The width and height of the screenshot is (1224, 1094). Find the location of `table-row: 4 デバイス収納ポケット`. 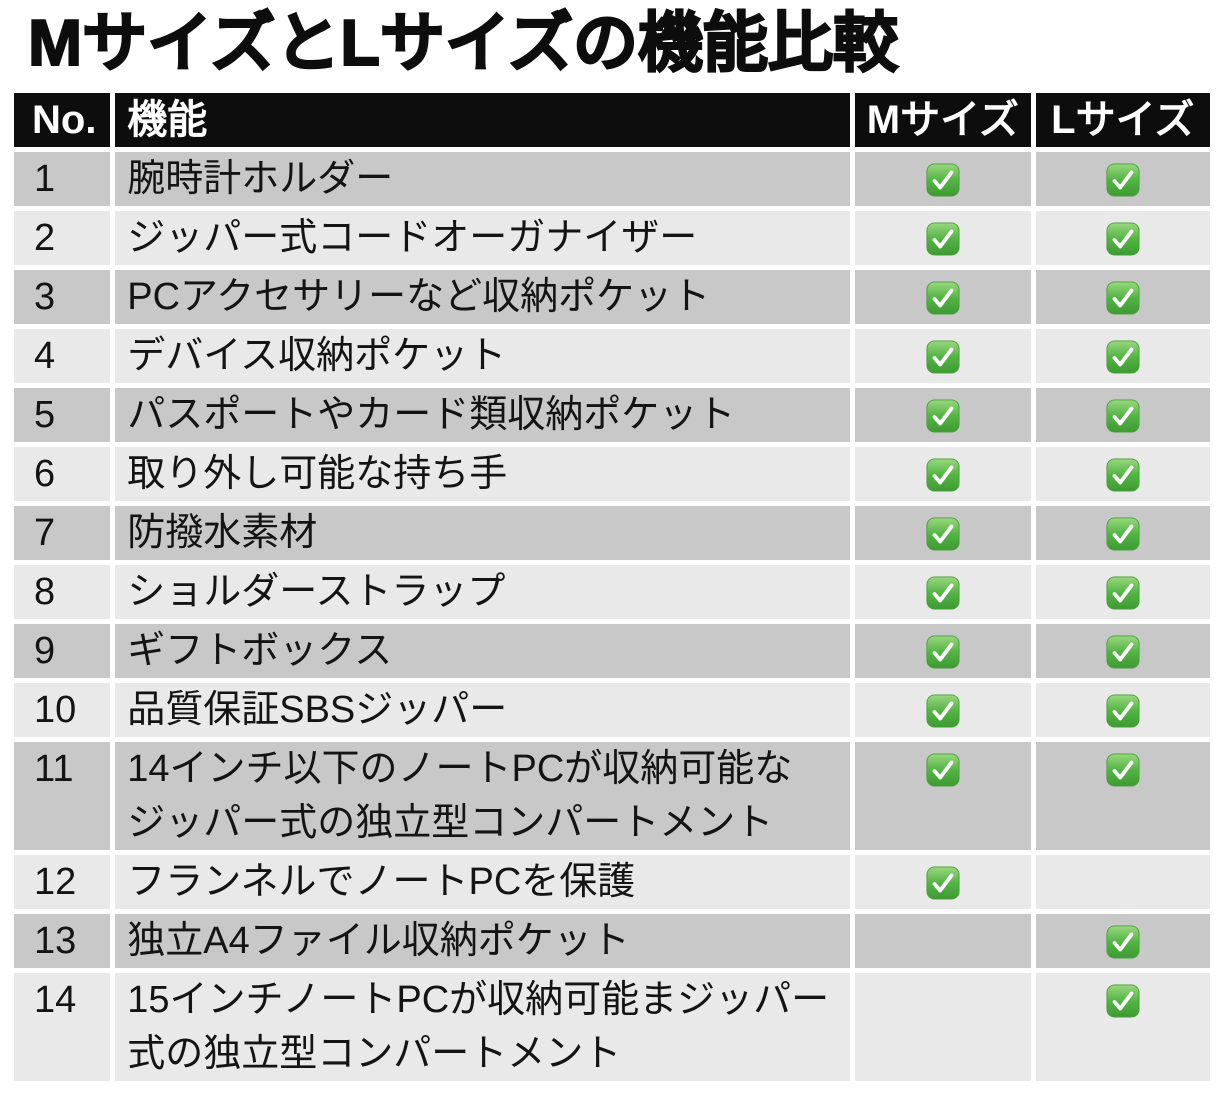

table-row: 4 デバイス収納ポケット is located at coordinates (612, 356).